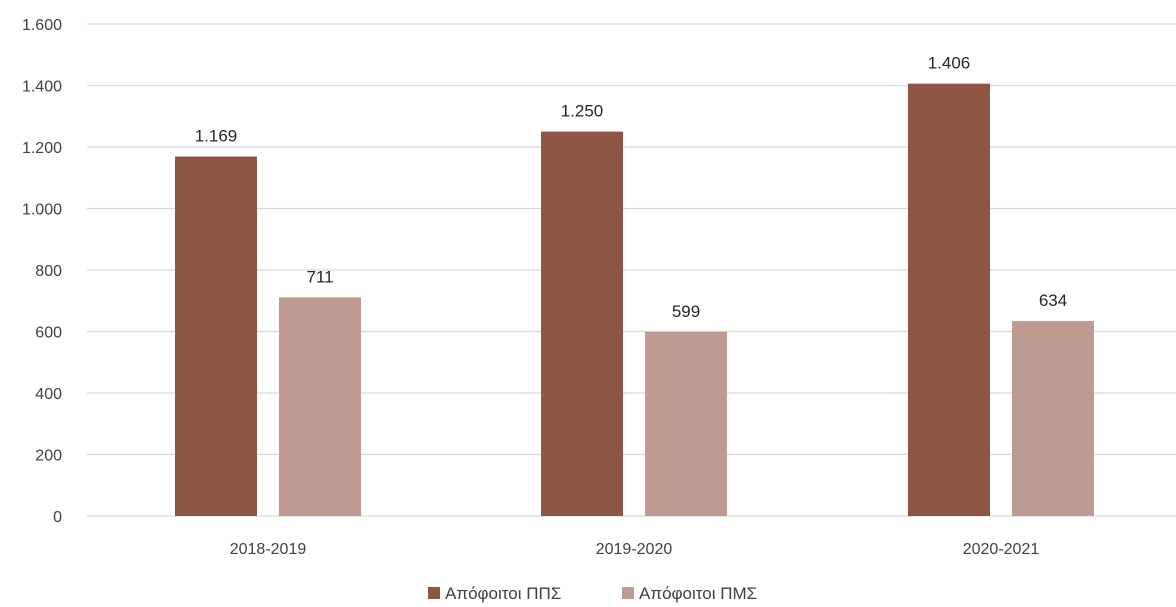 This screenshot has width=1176, height=607. Describe the element at coordinates (686, 311) in the screenshot. I see `data-label-series1-1: 599` at that location.